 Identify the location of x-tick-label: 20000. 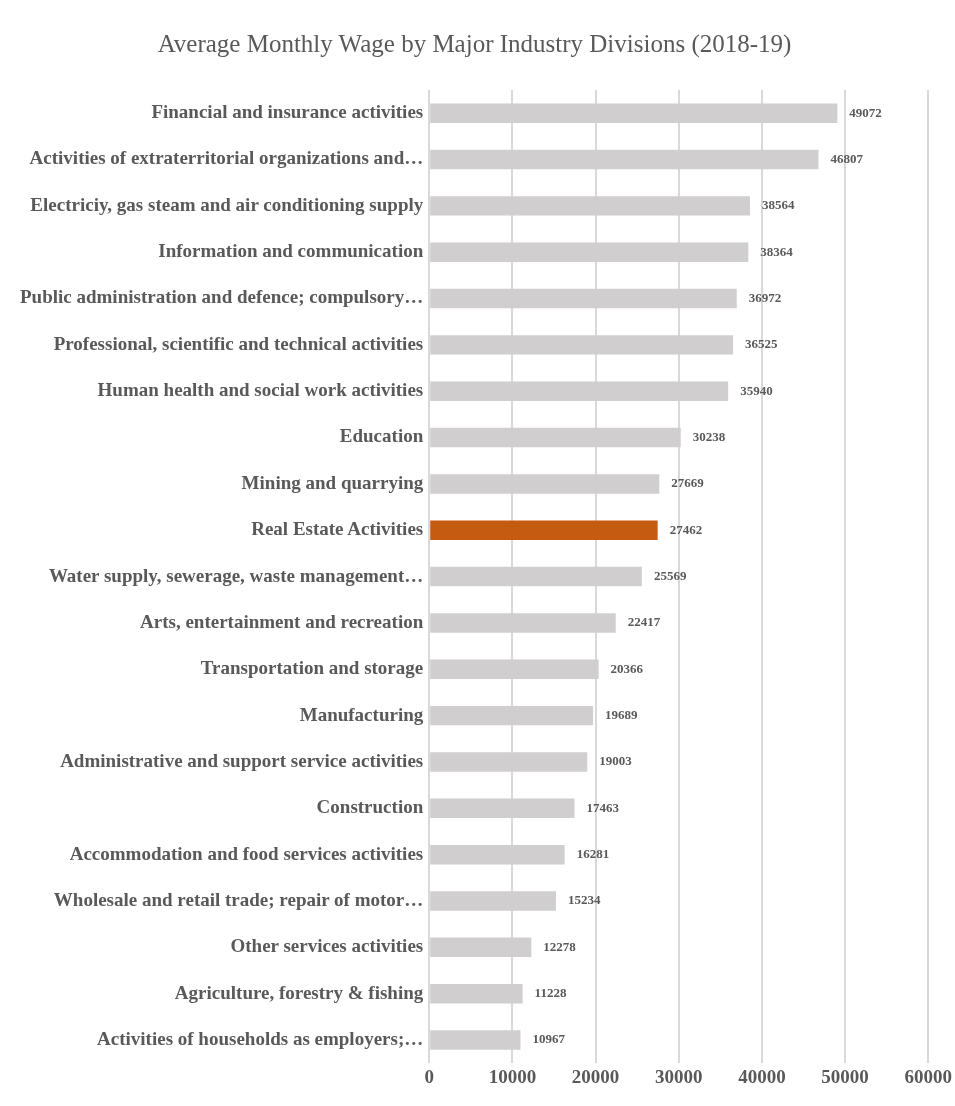
(595, 1076).